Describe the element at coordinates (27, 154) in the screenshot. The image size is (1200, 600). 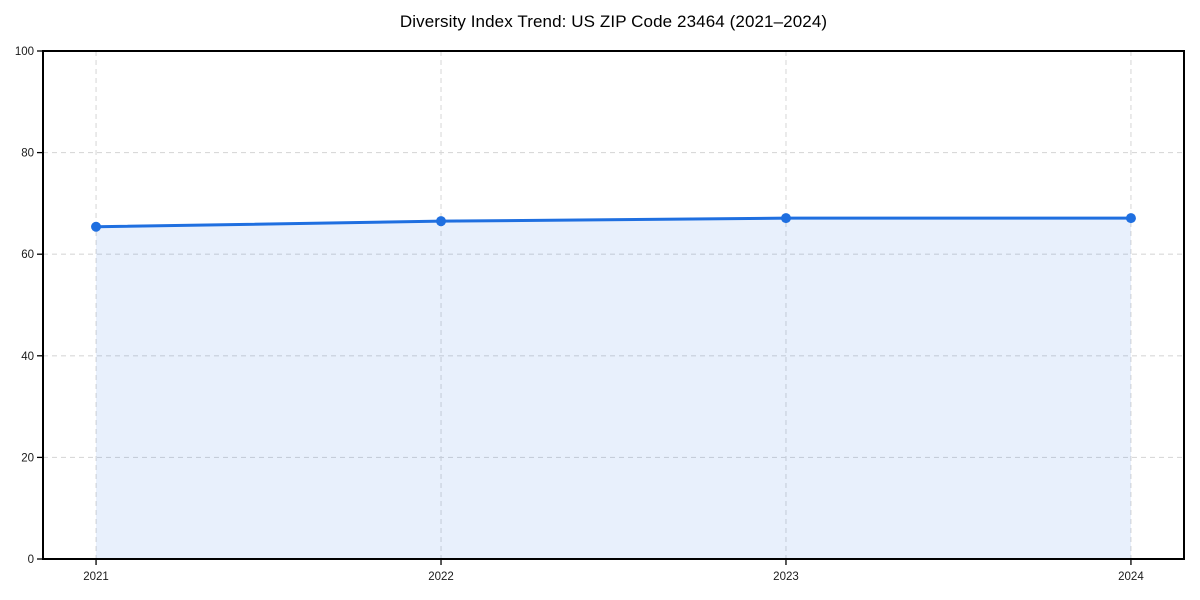
I see `y-tick-label: 80` at that location.